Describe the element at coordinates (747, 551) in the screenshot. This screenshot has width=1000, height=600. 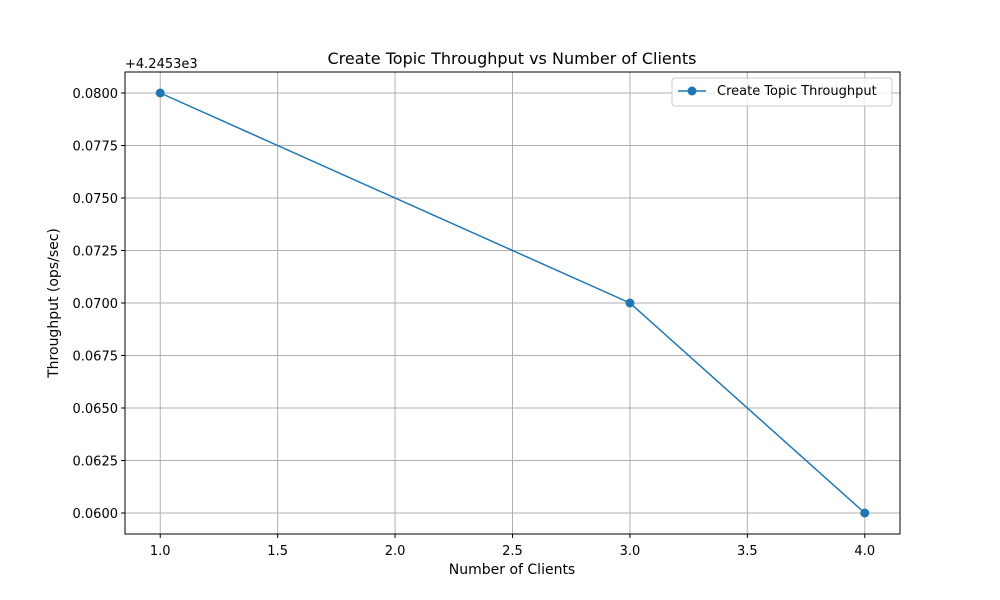
I see `x-tick-label: 3.5` at that location.